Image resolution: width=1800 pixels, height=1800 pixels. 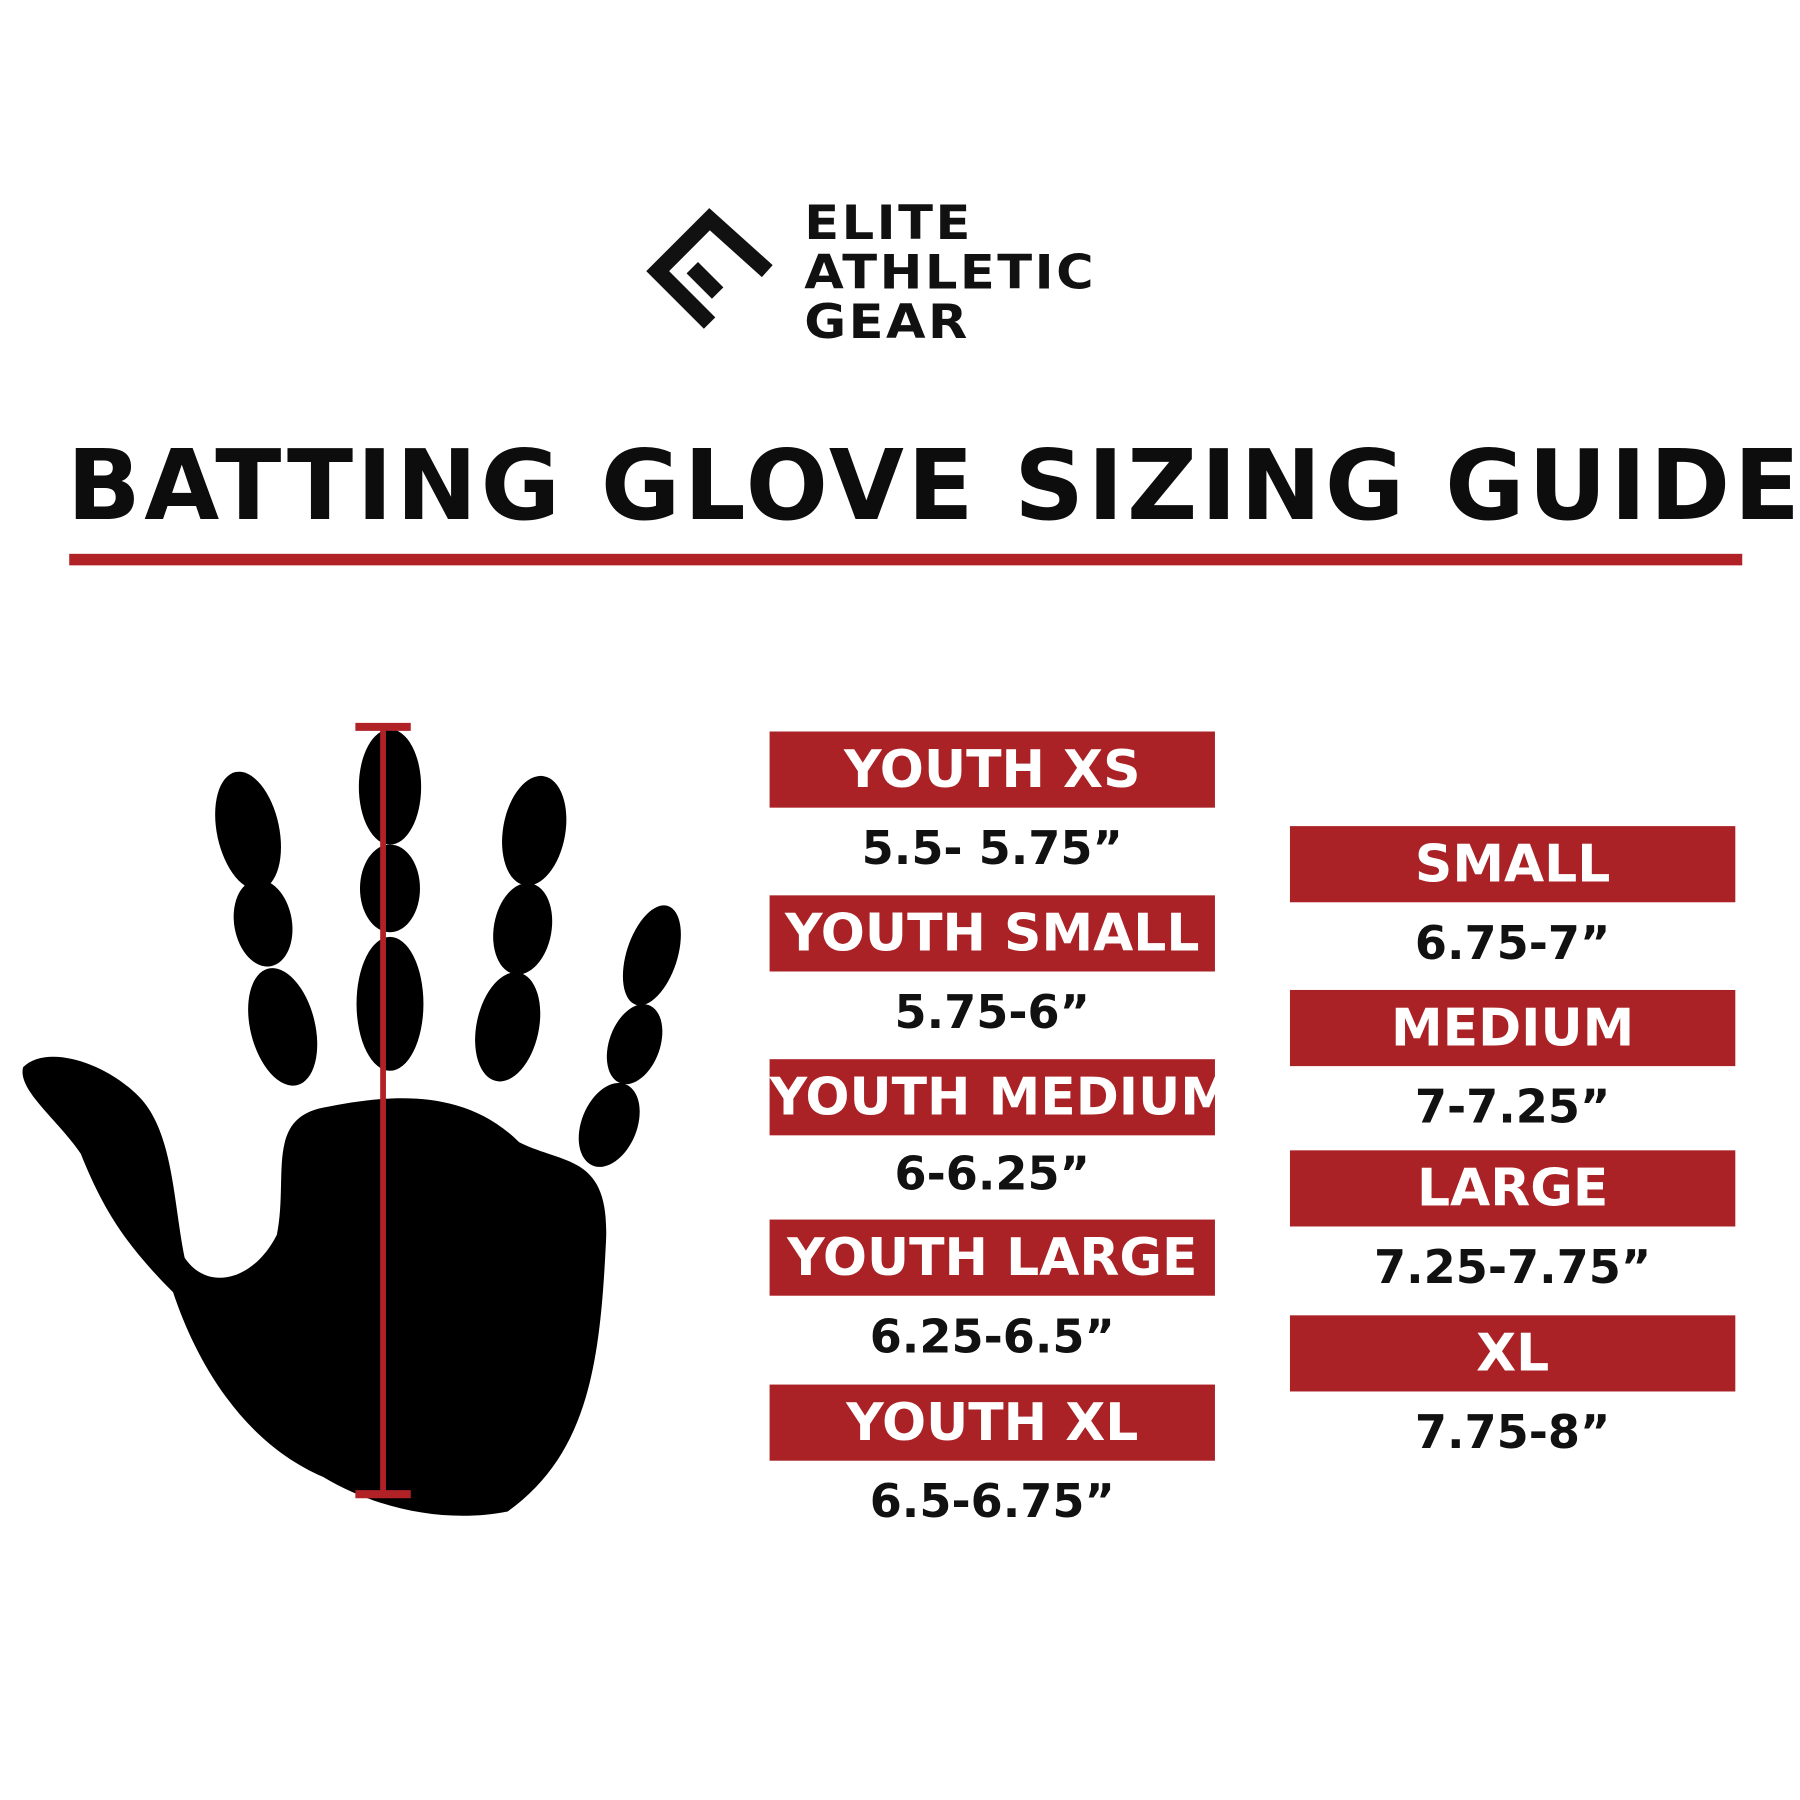 What do you see at coordinates (992, 1013) in the screenshot?
I see `size-range: 5.75-6”` at bounding box center [992, 1013].